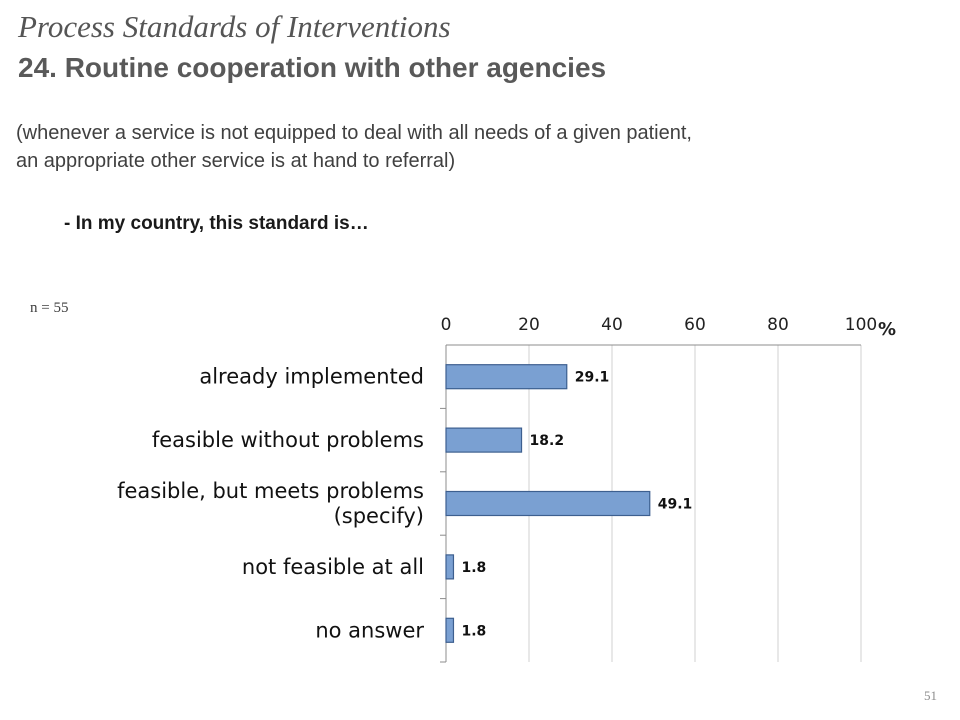 The width and height of the screenshot is (960, 720). I want to click on page-number: 51, so click(930, 695).